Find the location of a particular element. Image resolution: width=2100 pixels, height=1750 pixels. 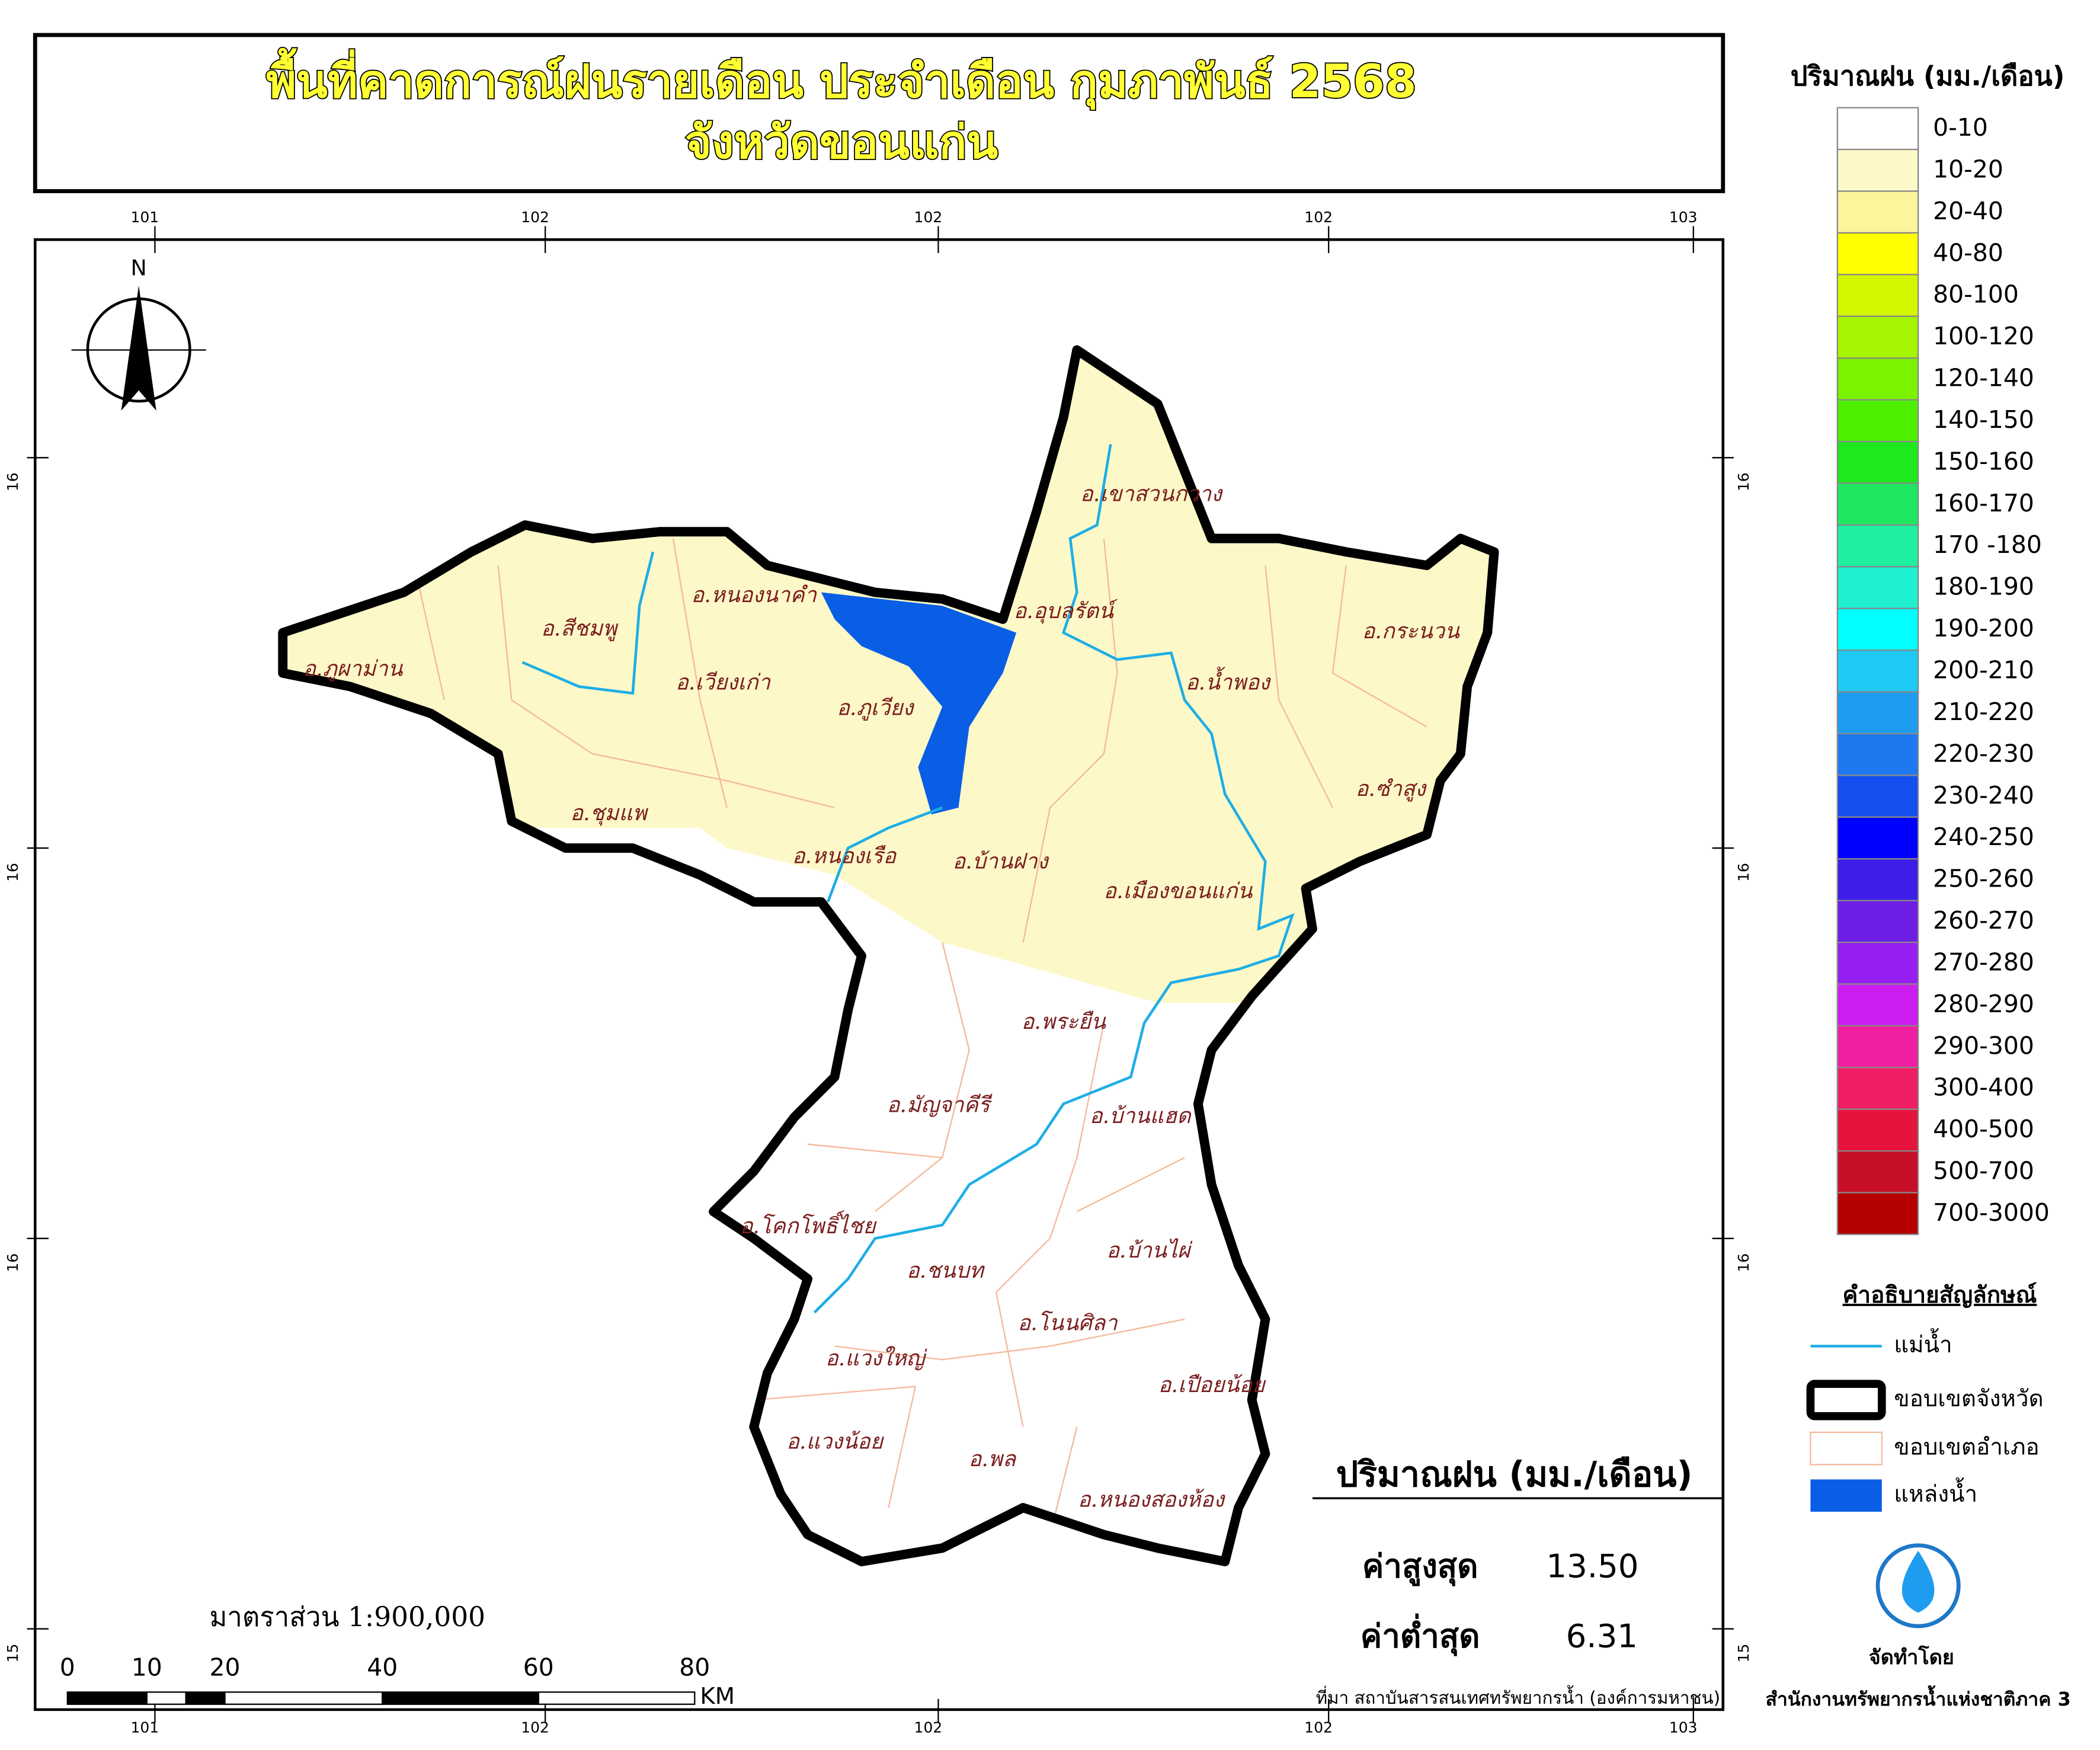

legend-label: 80-100 is located at coordinates (1976, 294).